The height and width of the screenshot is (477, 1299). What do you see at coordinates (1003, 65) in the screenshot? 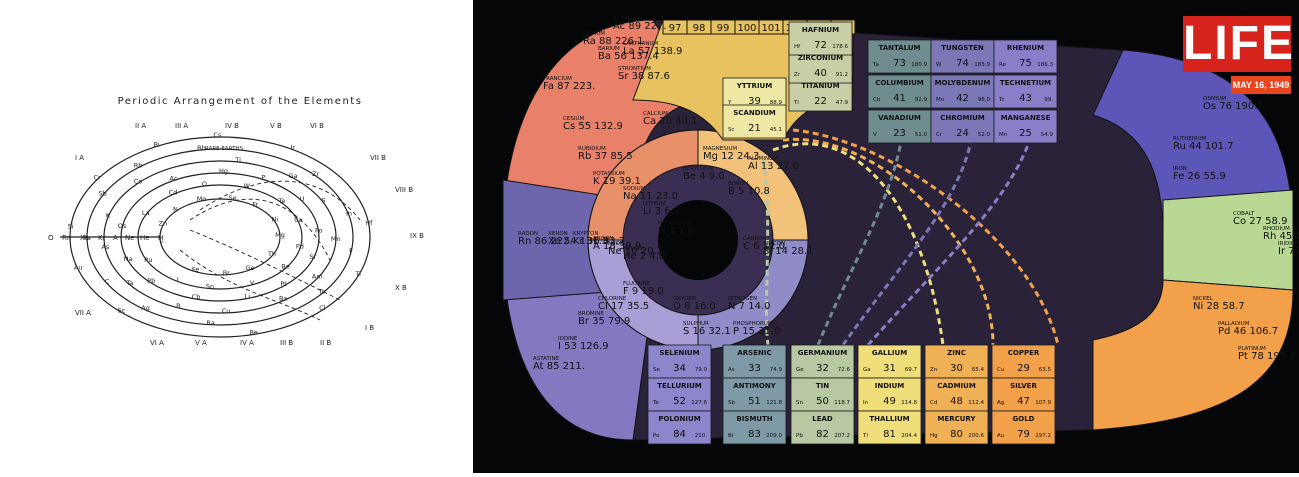
I see `element-symbol: Re` at bounding box center [1003, 65].